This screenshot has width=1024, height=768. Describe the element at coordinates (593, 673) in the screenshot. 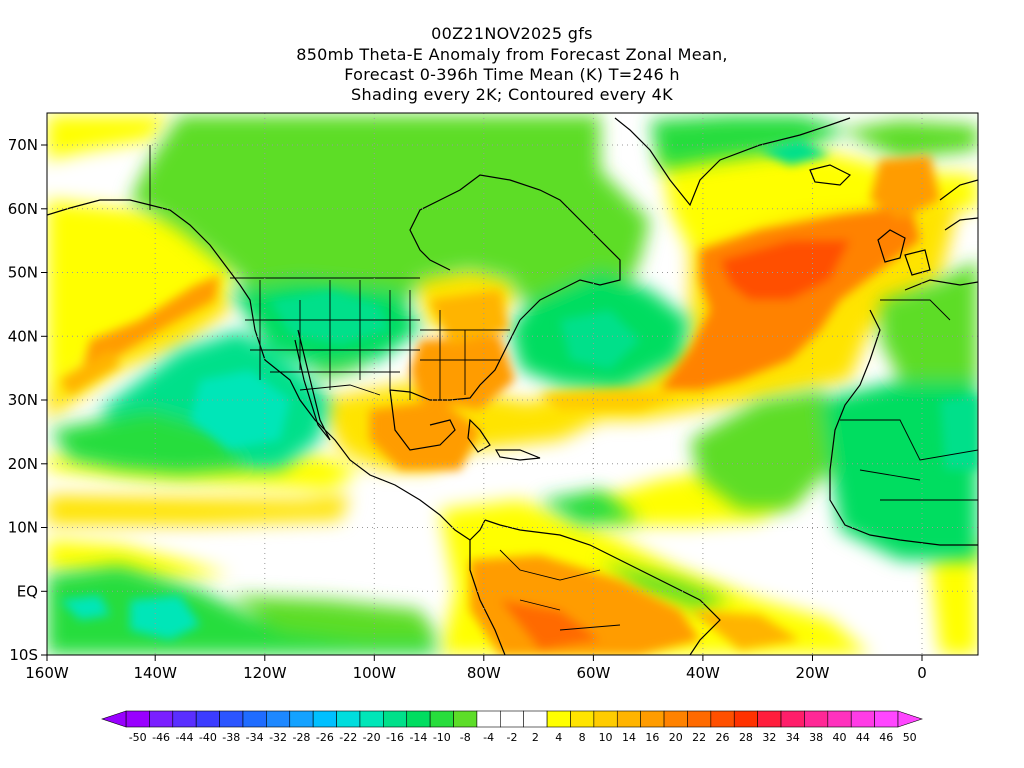

I see `x-tick-label: 60W` at that location.